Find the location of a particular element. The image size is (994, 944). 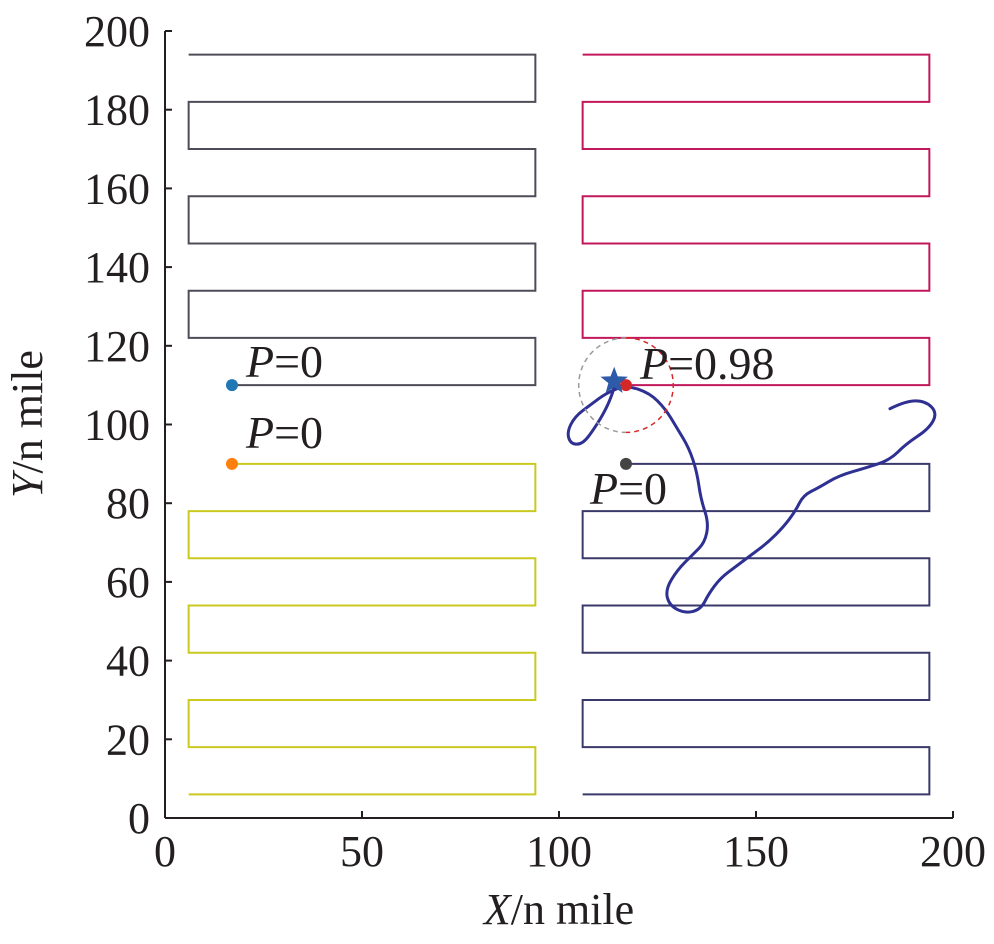

x-tick-label: 50 is located at coordinates (362, 851).